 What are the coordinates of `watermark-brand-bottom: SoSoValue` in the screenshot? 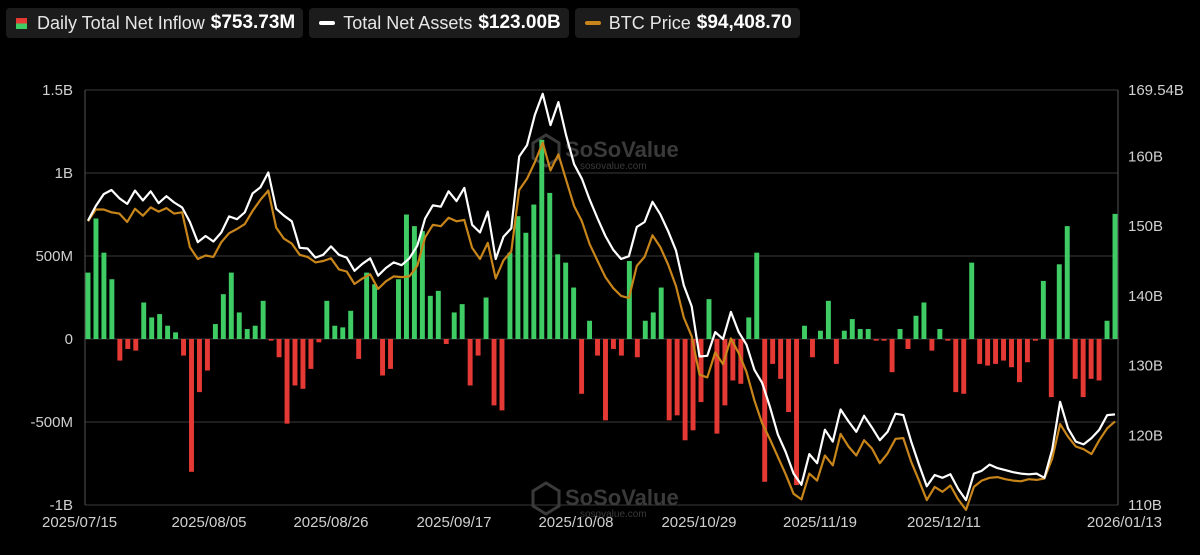 It's located at (622, 497).